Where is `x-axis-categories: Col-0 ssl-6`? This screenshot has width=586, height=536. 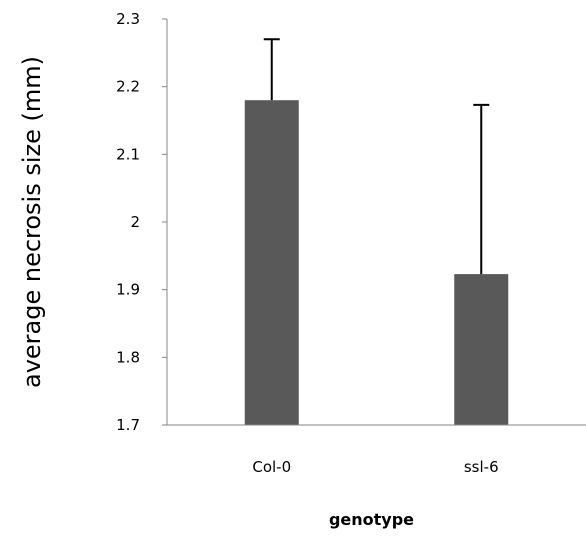
x-axis-categories: Col-0 ssl-6 is located at coordinates (375, 467).